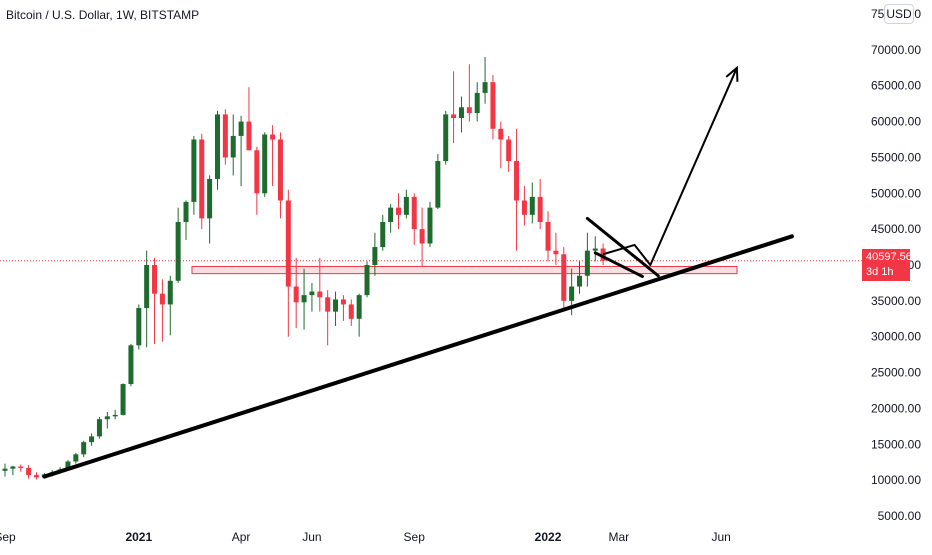 This screenshot has height=555, width=932. I want to click on last-price-countdown: 3d 1h, so click(880, 272).